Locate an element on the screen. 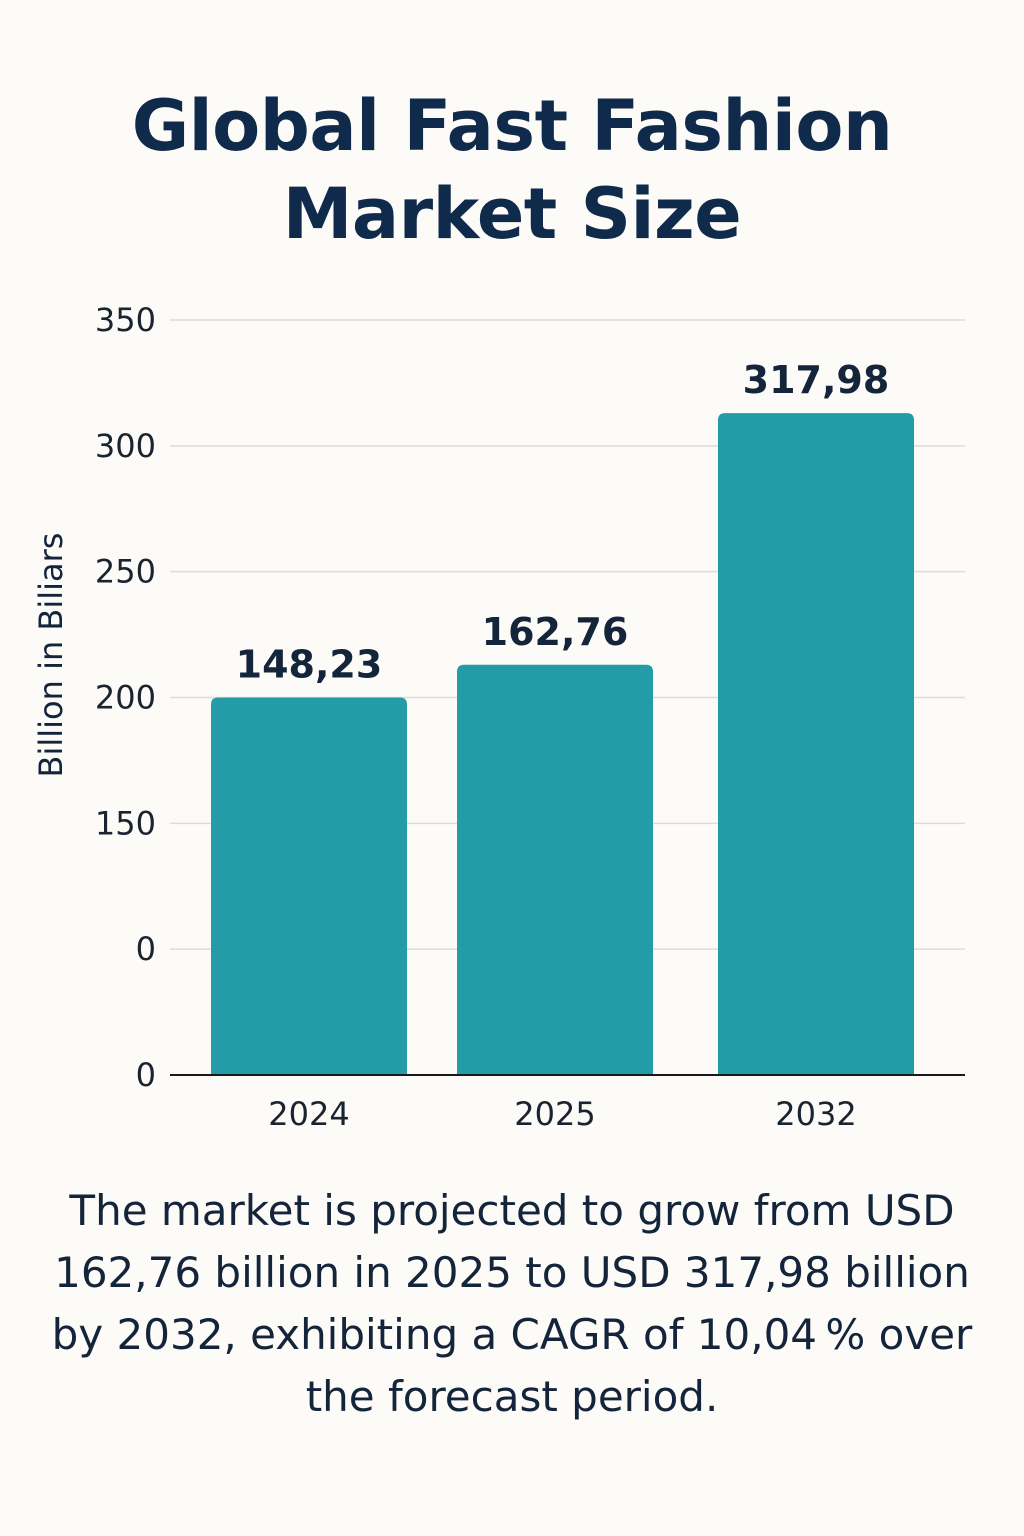 The height and width of the screenshot is (1536, 1024). x-tick-label-2032: 2032 is located at coordinates (815, 1114).